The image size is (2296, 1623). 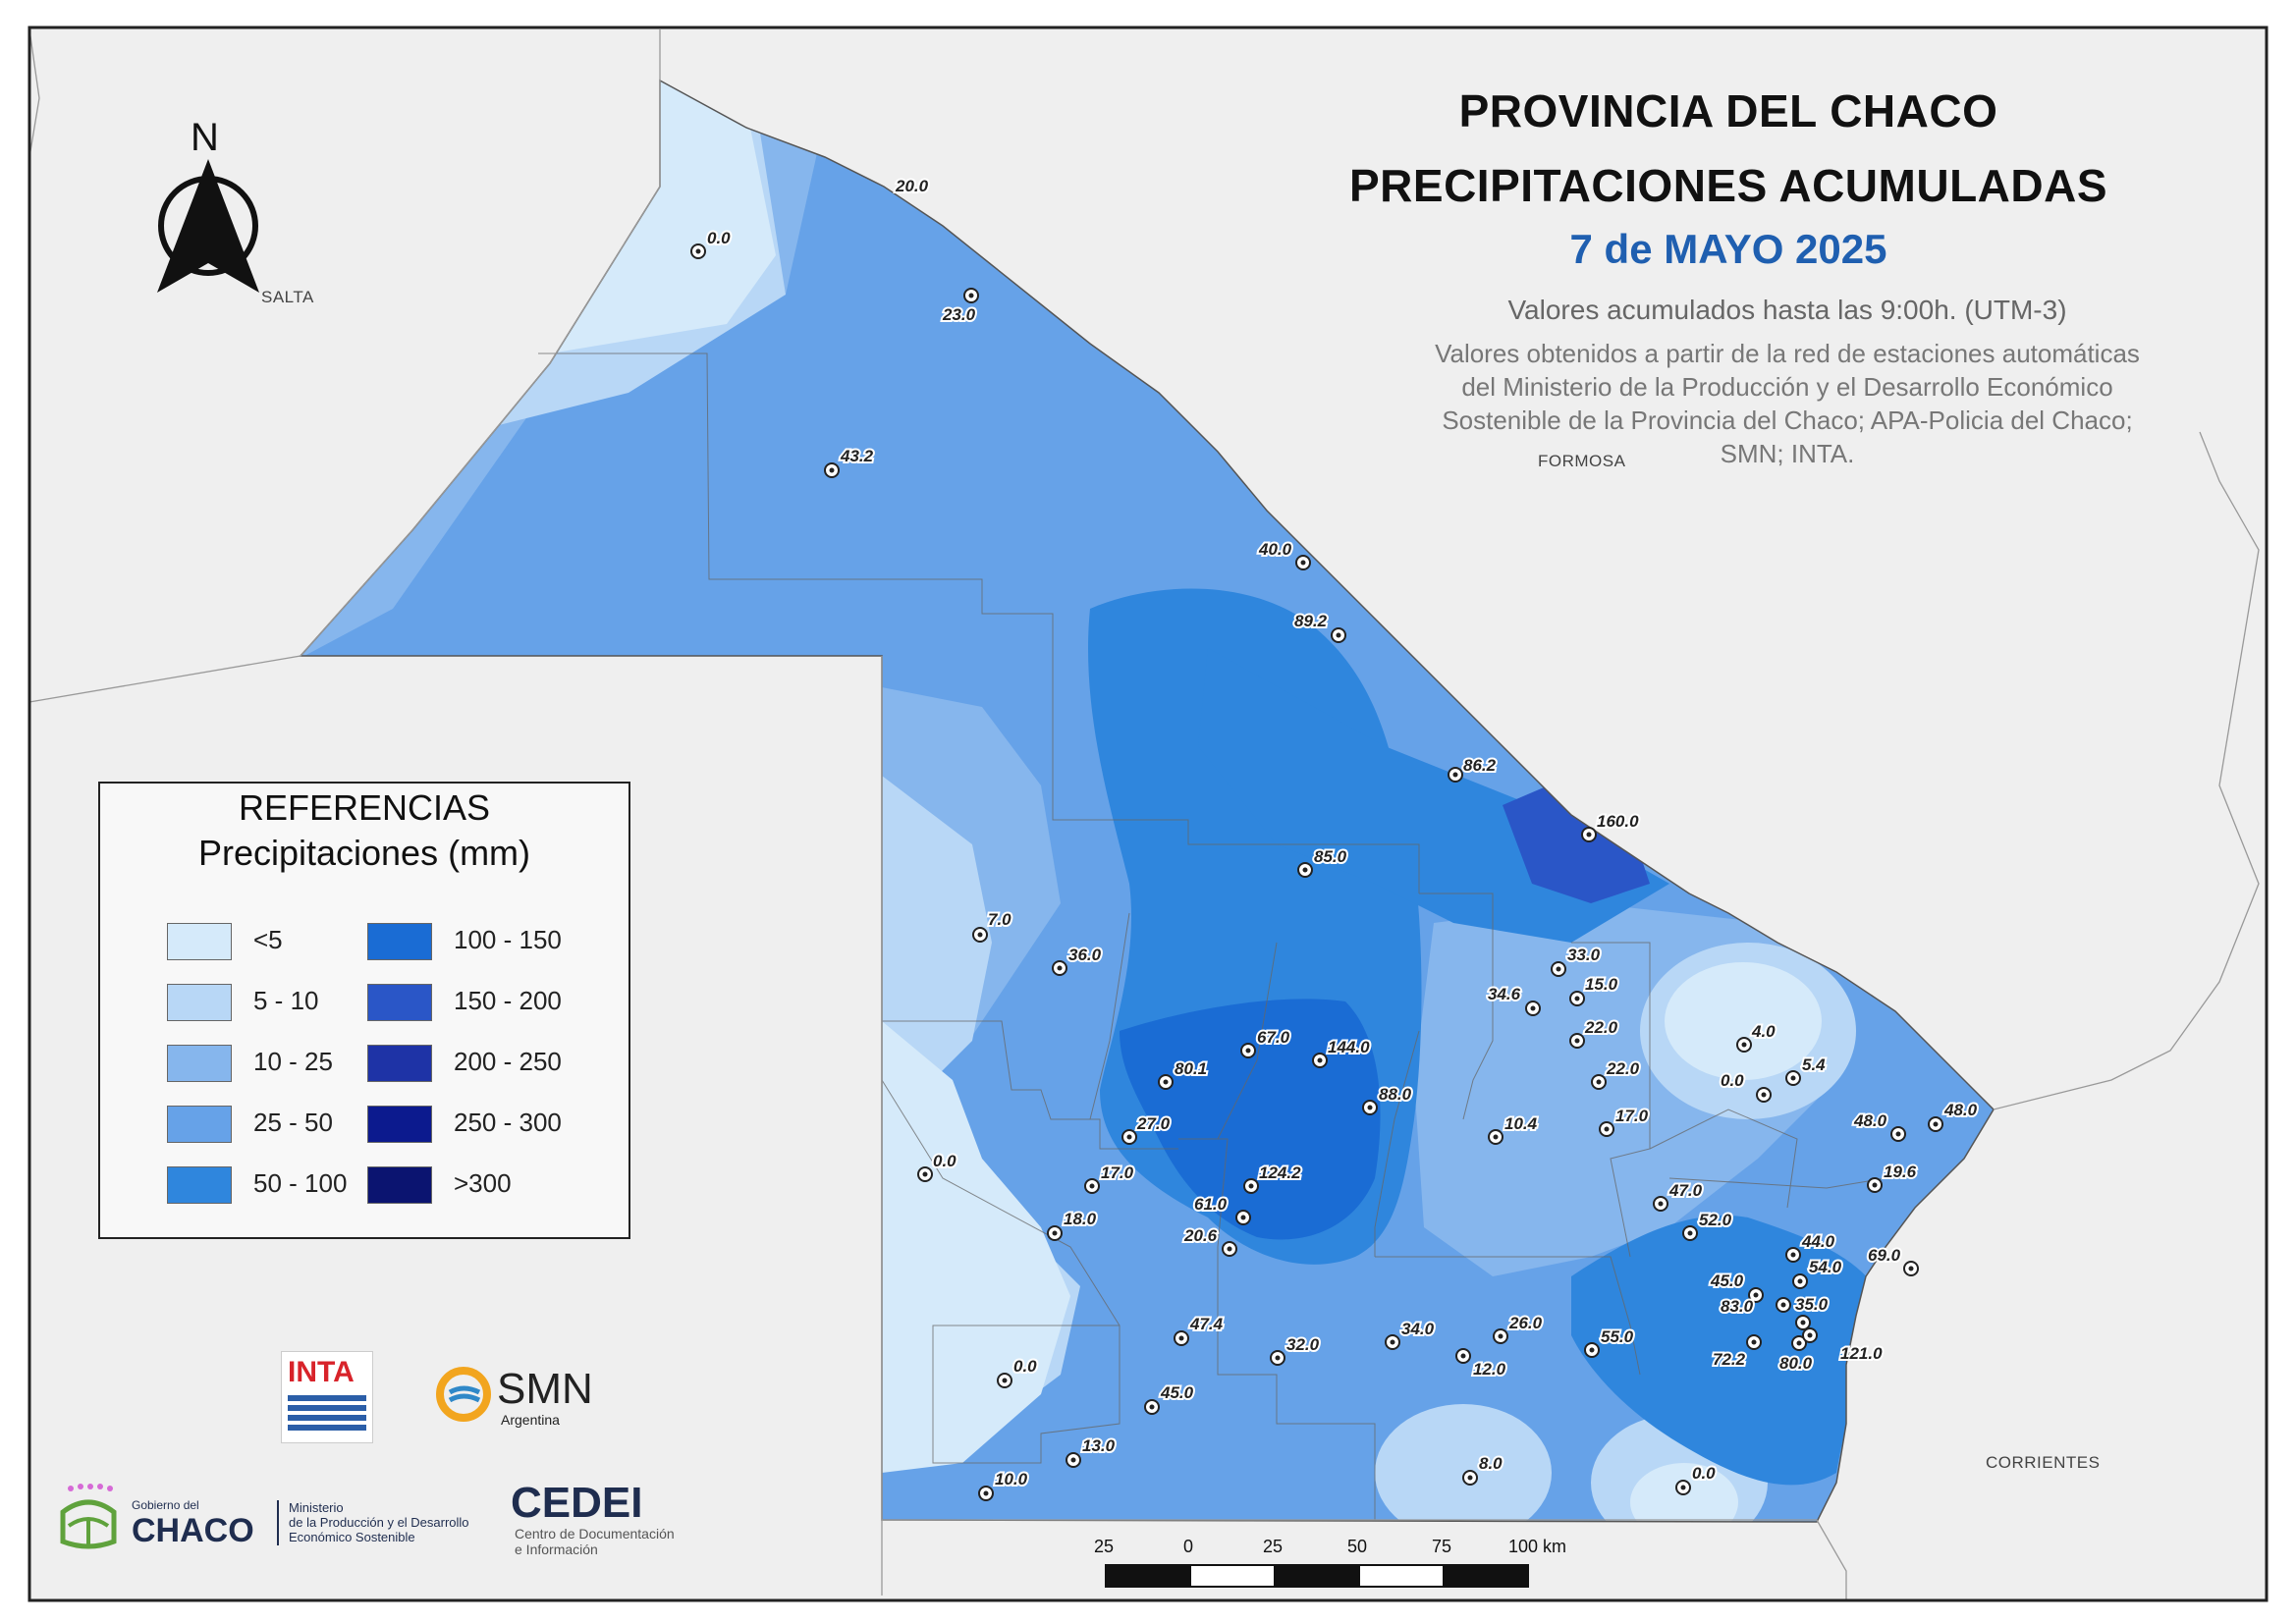 What do you see at coordinates (508, 1122) in the screenshot?
I see `legend-label: 250 - 300` at bounding box center [508, 1122].